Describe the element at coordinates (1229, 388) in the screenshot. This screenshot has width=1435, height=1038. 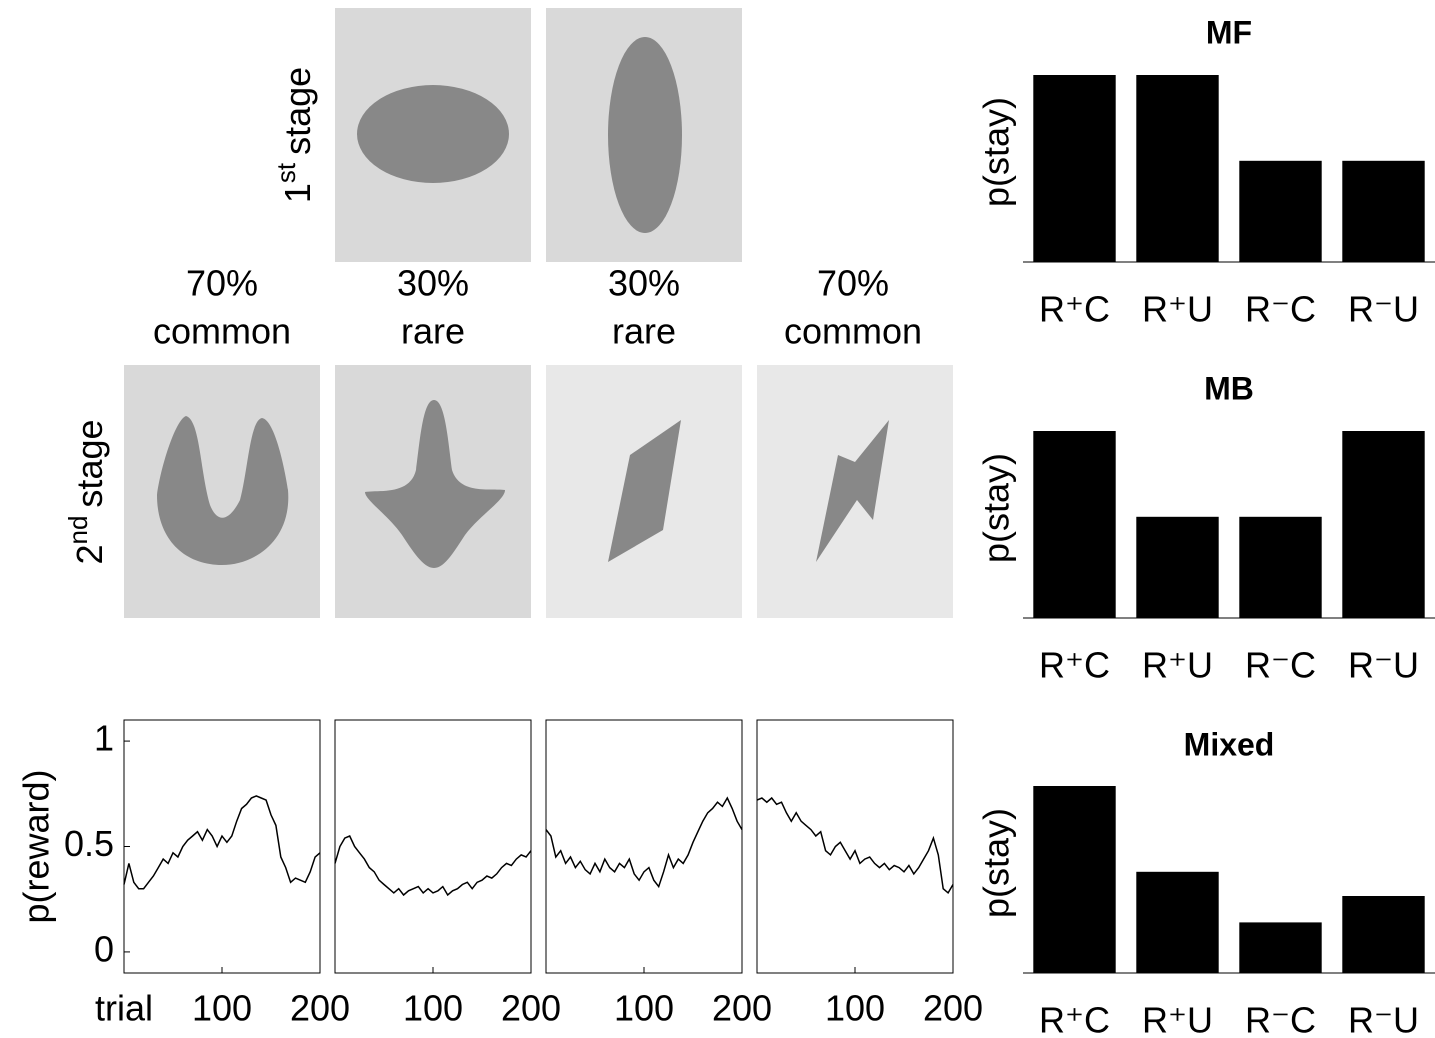
I see `chart-title: MB` at that location.